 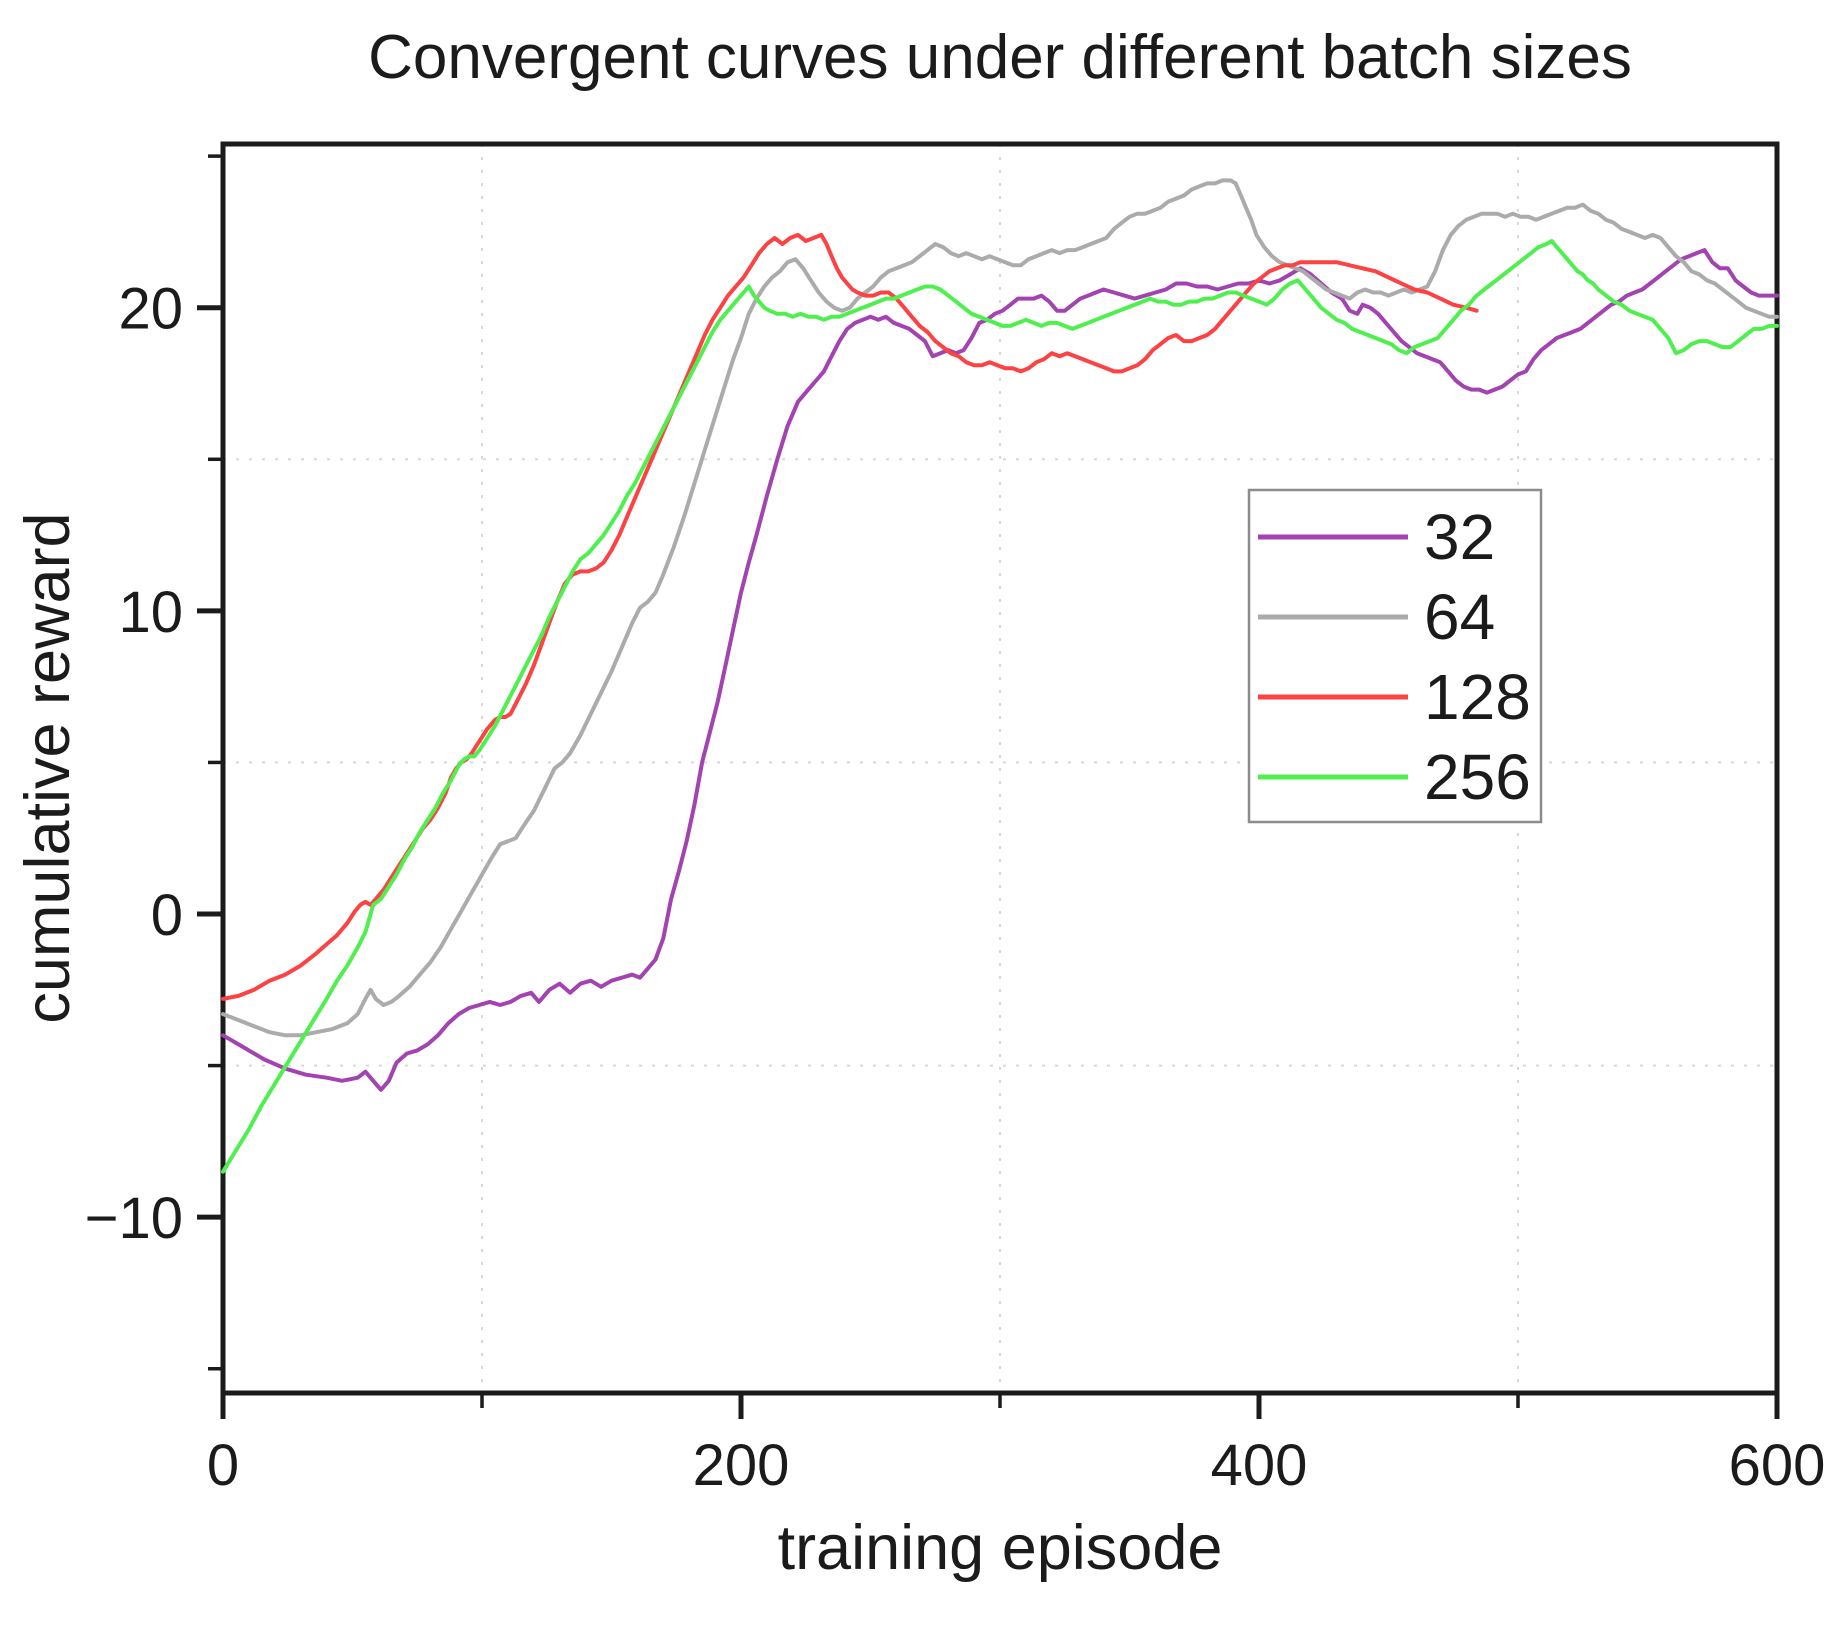 What do you see at coordinates (1395, 656) in the screenshot?
I see `legend-box` at bounding box center [1395, 656].